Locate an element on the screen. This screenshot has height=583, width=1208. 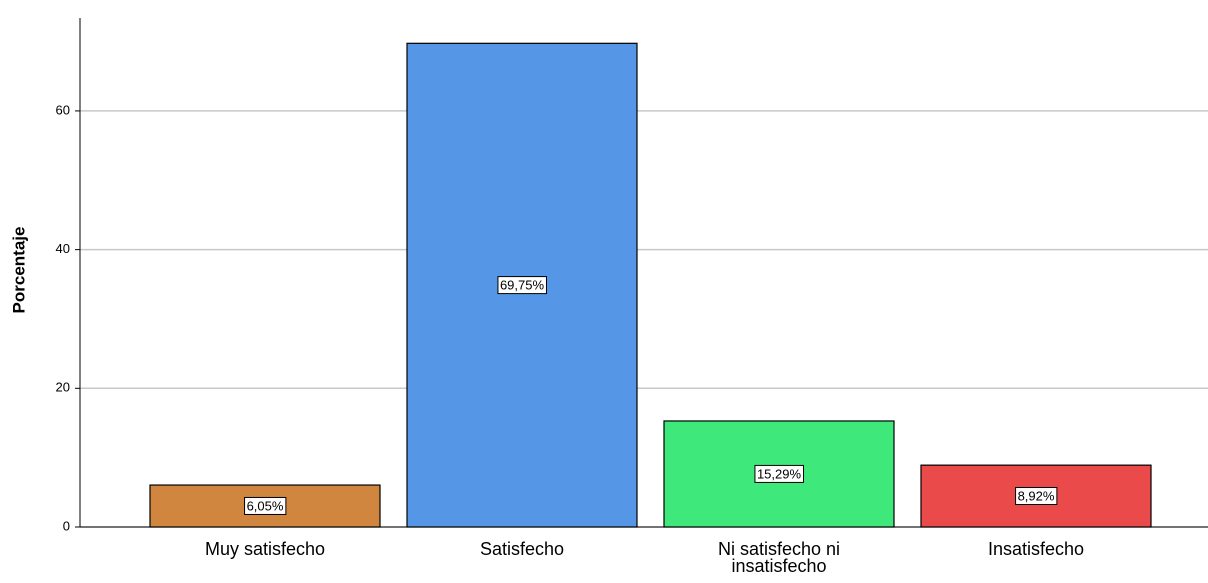
y-tick-label: 0 is located at coordinates (66, 525).